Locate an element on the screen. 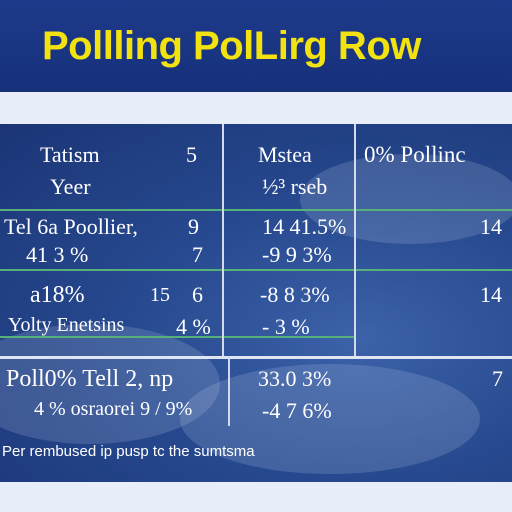 The height and width of the screenshot is (512, 512). page-title: Pollling PolLirg Row is located at coordinates (257, 46).